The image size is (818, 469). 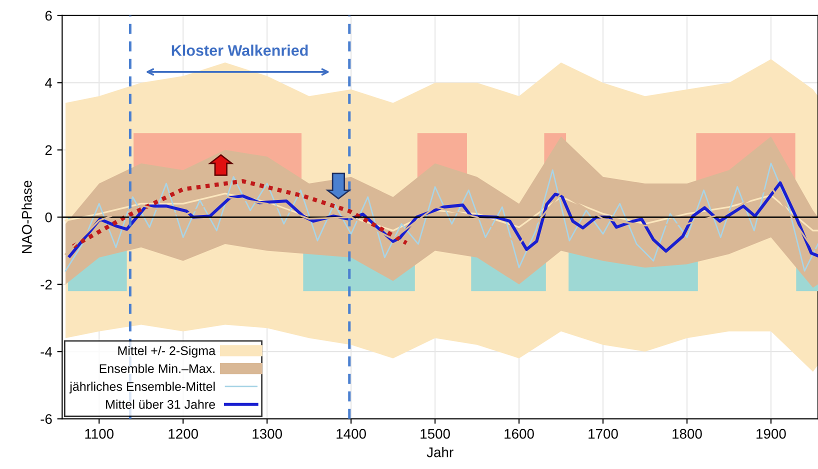 What do you see at coordinates (687, 433) in the screenshot?
I see `x-tick-label: 1800` at bounding box center [687, 433].